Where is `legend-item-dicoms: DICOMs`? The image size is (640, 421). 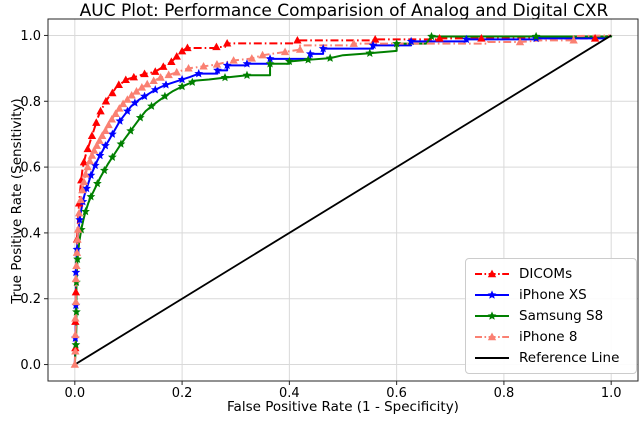 legend-item-dicoms: DICOMs is located at coordinates (551, 274).